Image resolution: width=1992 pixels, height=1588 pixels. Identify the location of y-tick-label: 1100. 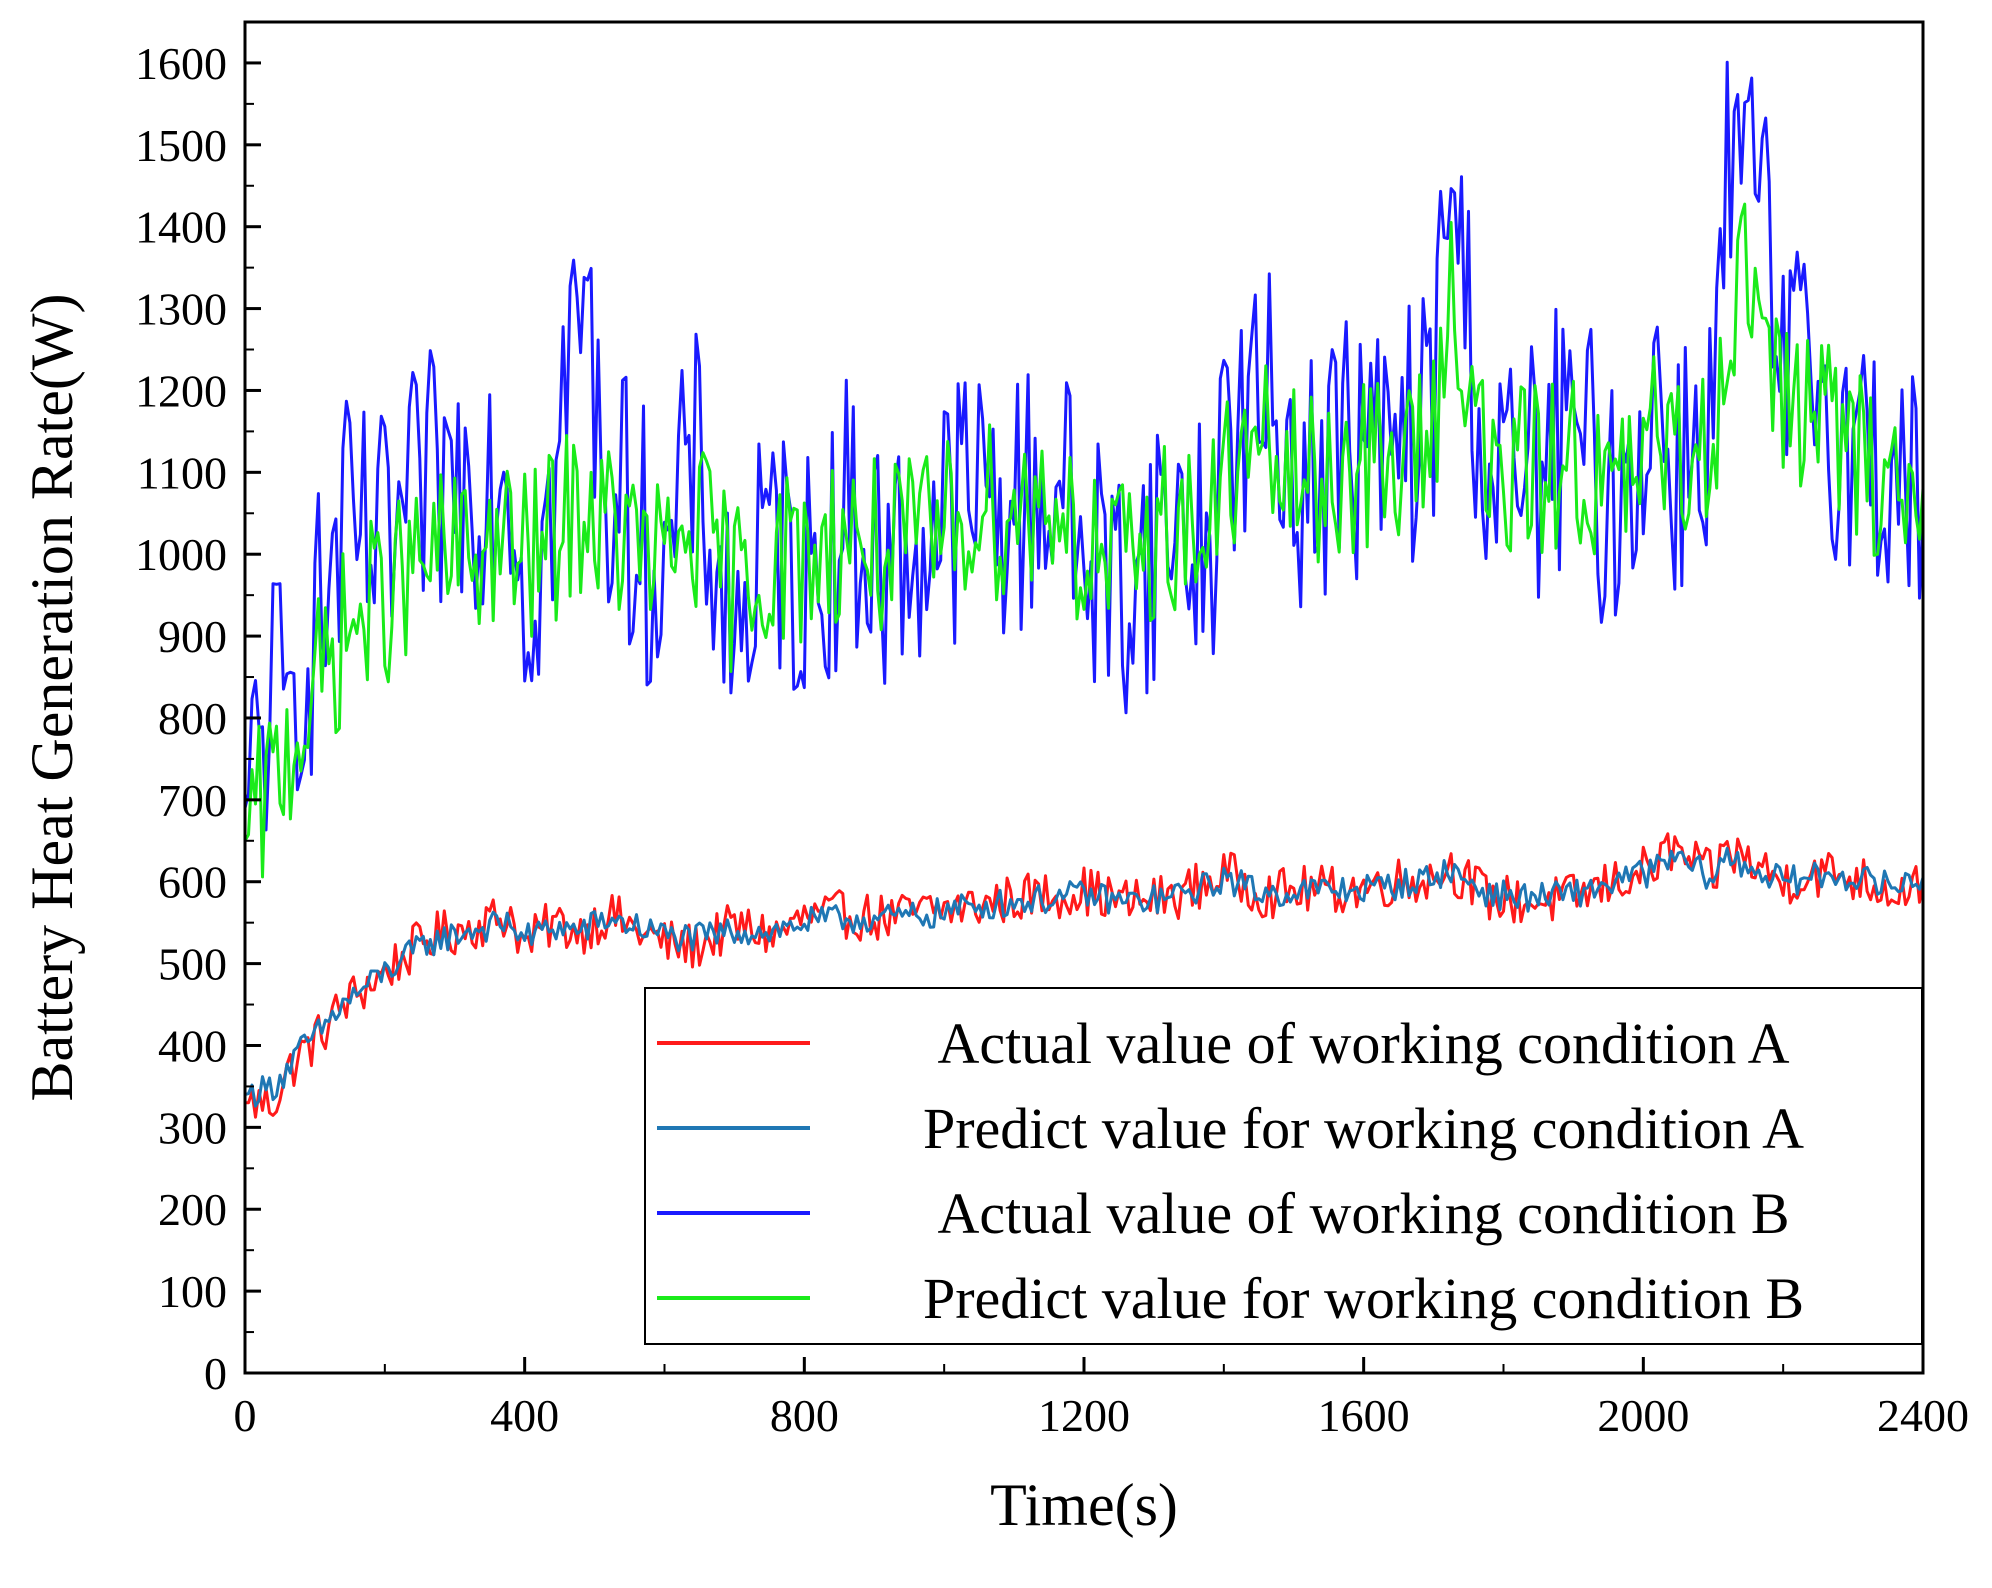
(182, 472).